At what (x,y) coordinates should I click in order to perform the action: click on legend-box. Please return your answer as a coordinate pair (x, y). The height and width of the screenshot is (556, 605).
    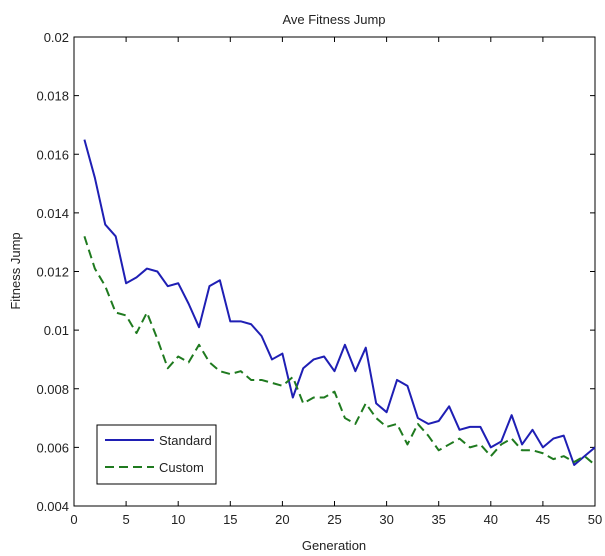
    Looking at the image, I should click on (156, 454).